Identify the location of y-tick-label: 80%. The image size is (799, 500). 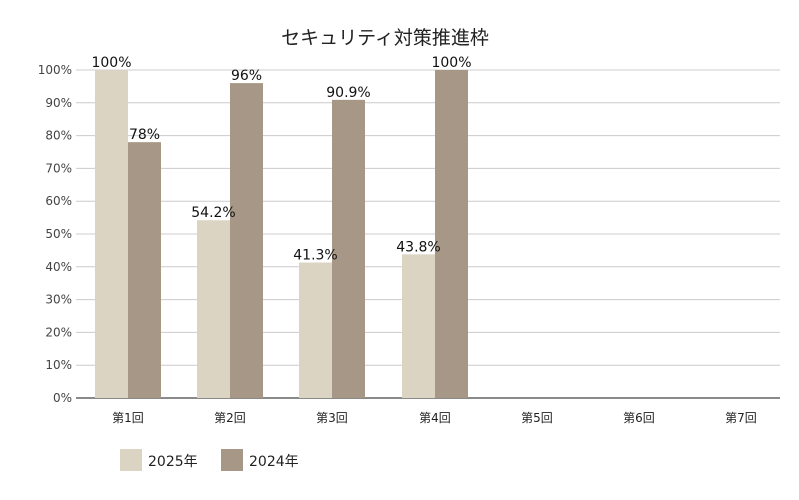
(58, 136).